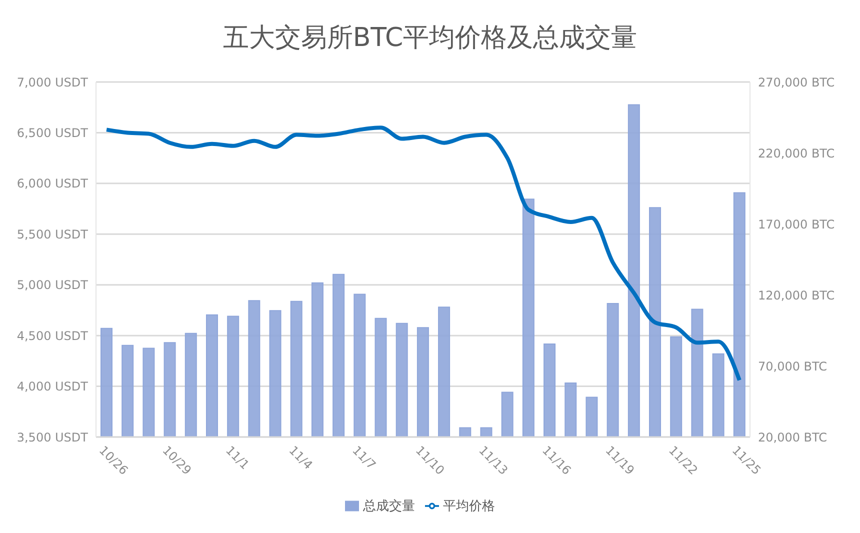  What do you see at coordinates (52, 82) in the screenshot?
I see `y-tick-label: 7,000 USDT` at bounding box center [52, 82].